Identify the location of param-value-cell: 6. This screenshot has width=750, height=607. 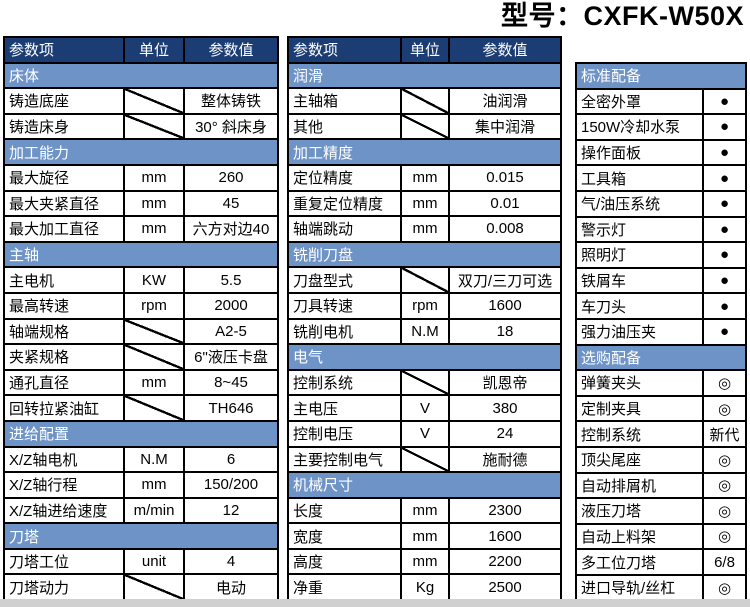
(231, 459).